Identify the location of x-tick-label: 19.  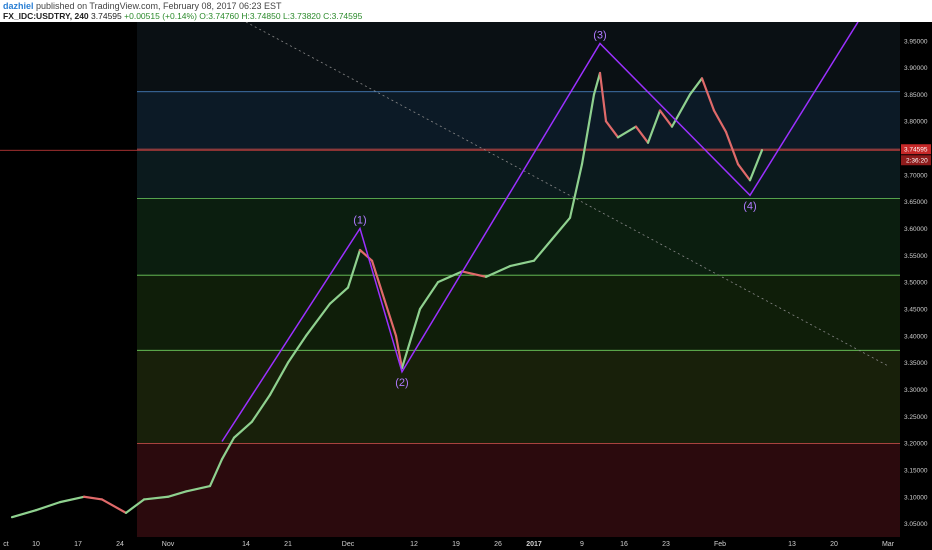
(456, 544).